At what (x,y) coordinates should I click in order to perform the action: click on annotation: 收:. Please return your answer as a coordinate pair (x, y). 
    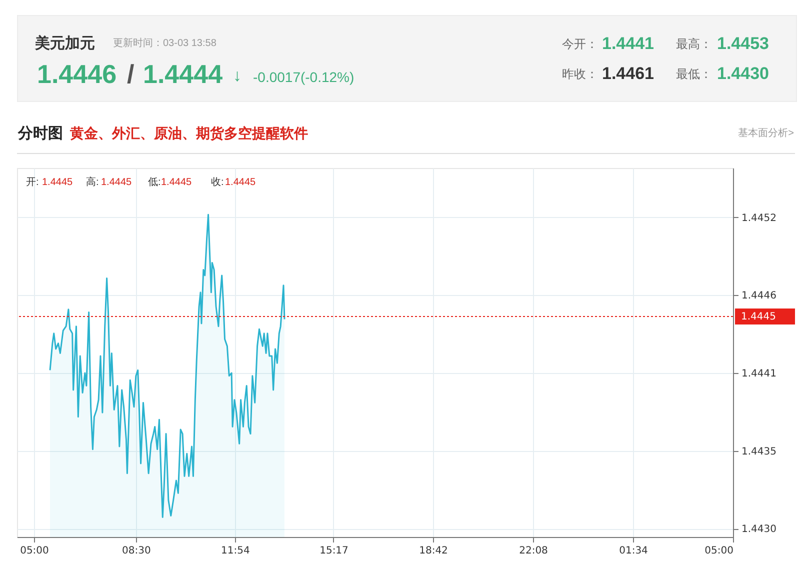
    Looking at the image, I should click on (217, 182).